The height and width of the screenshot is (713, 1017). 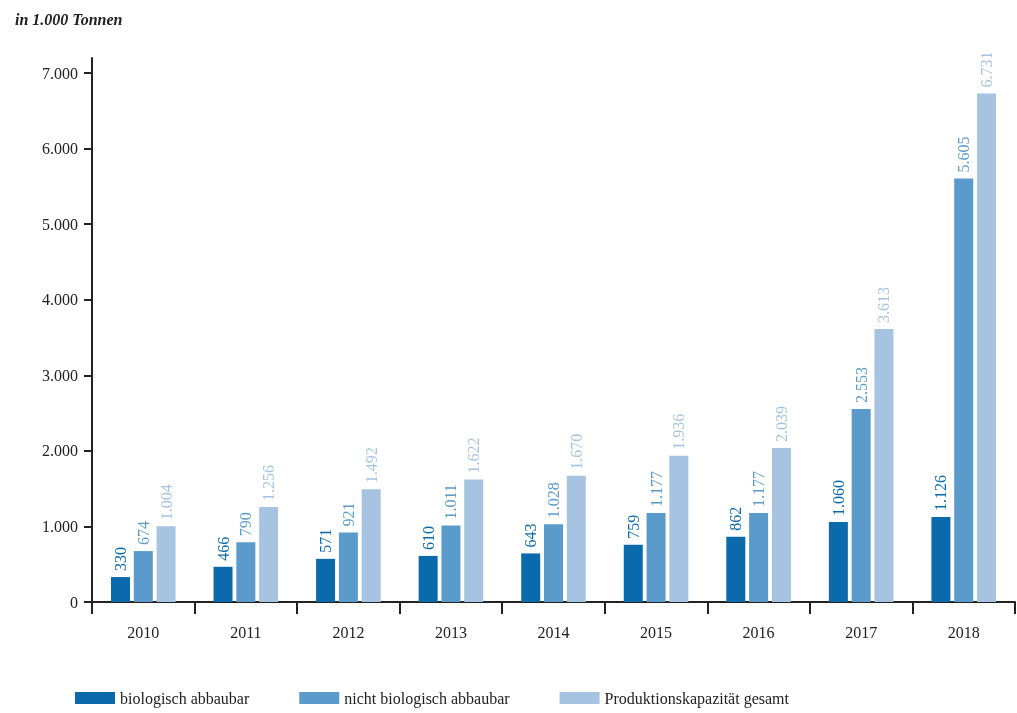 I want to click on data-label: 1.126, so click(x=941, y=492).